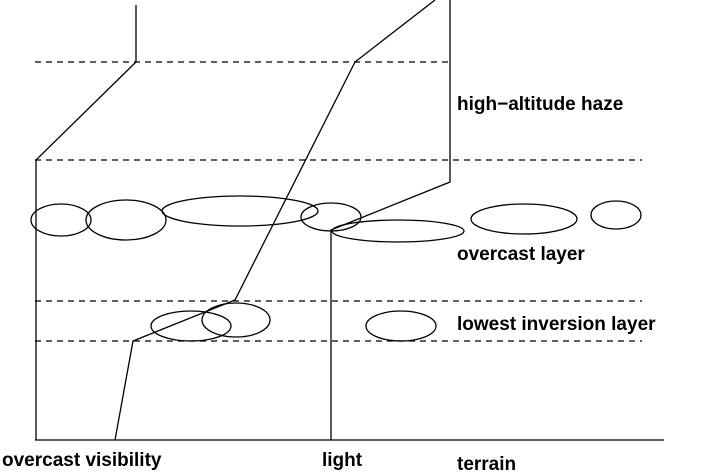  What do you see at coordinates (486, 463) in the screenshot?
I see `label: terrain` at bounding box center [486, 463].